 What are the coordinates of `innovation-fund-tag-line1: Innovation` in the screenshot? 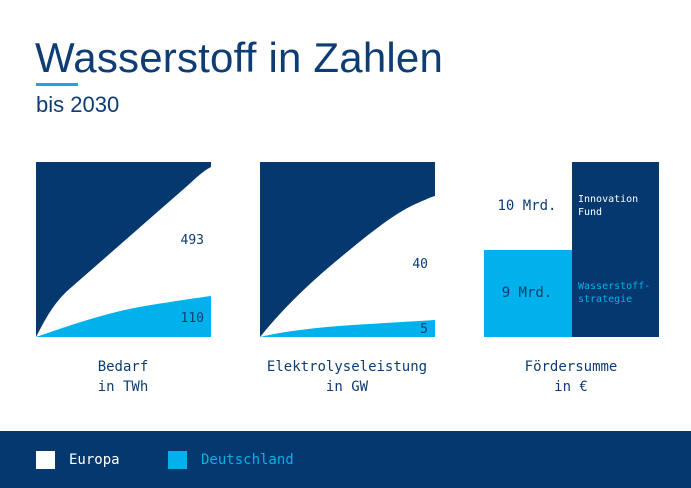 It's located at (608, 199).